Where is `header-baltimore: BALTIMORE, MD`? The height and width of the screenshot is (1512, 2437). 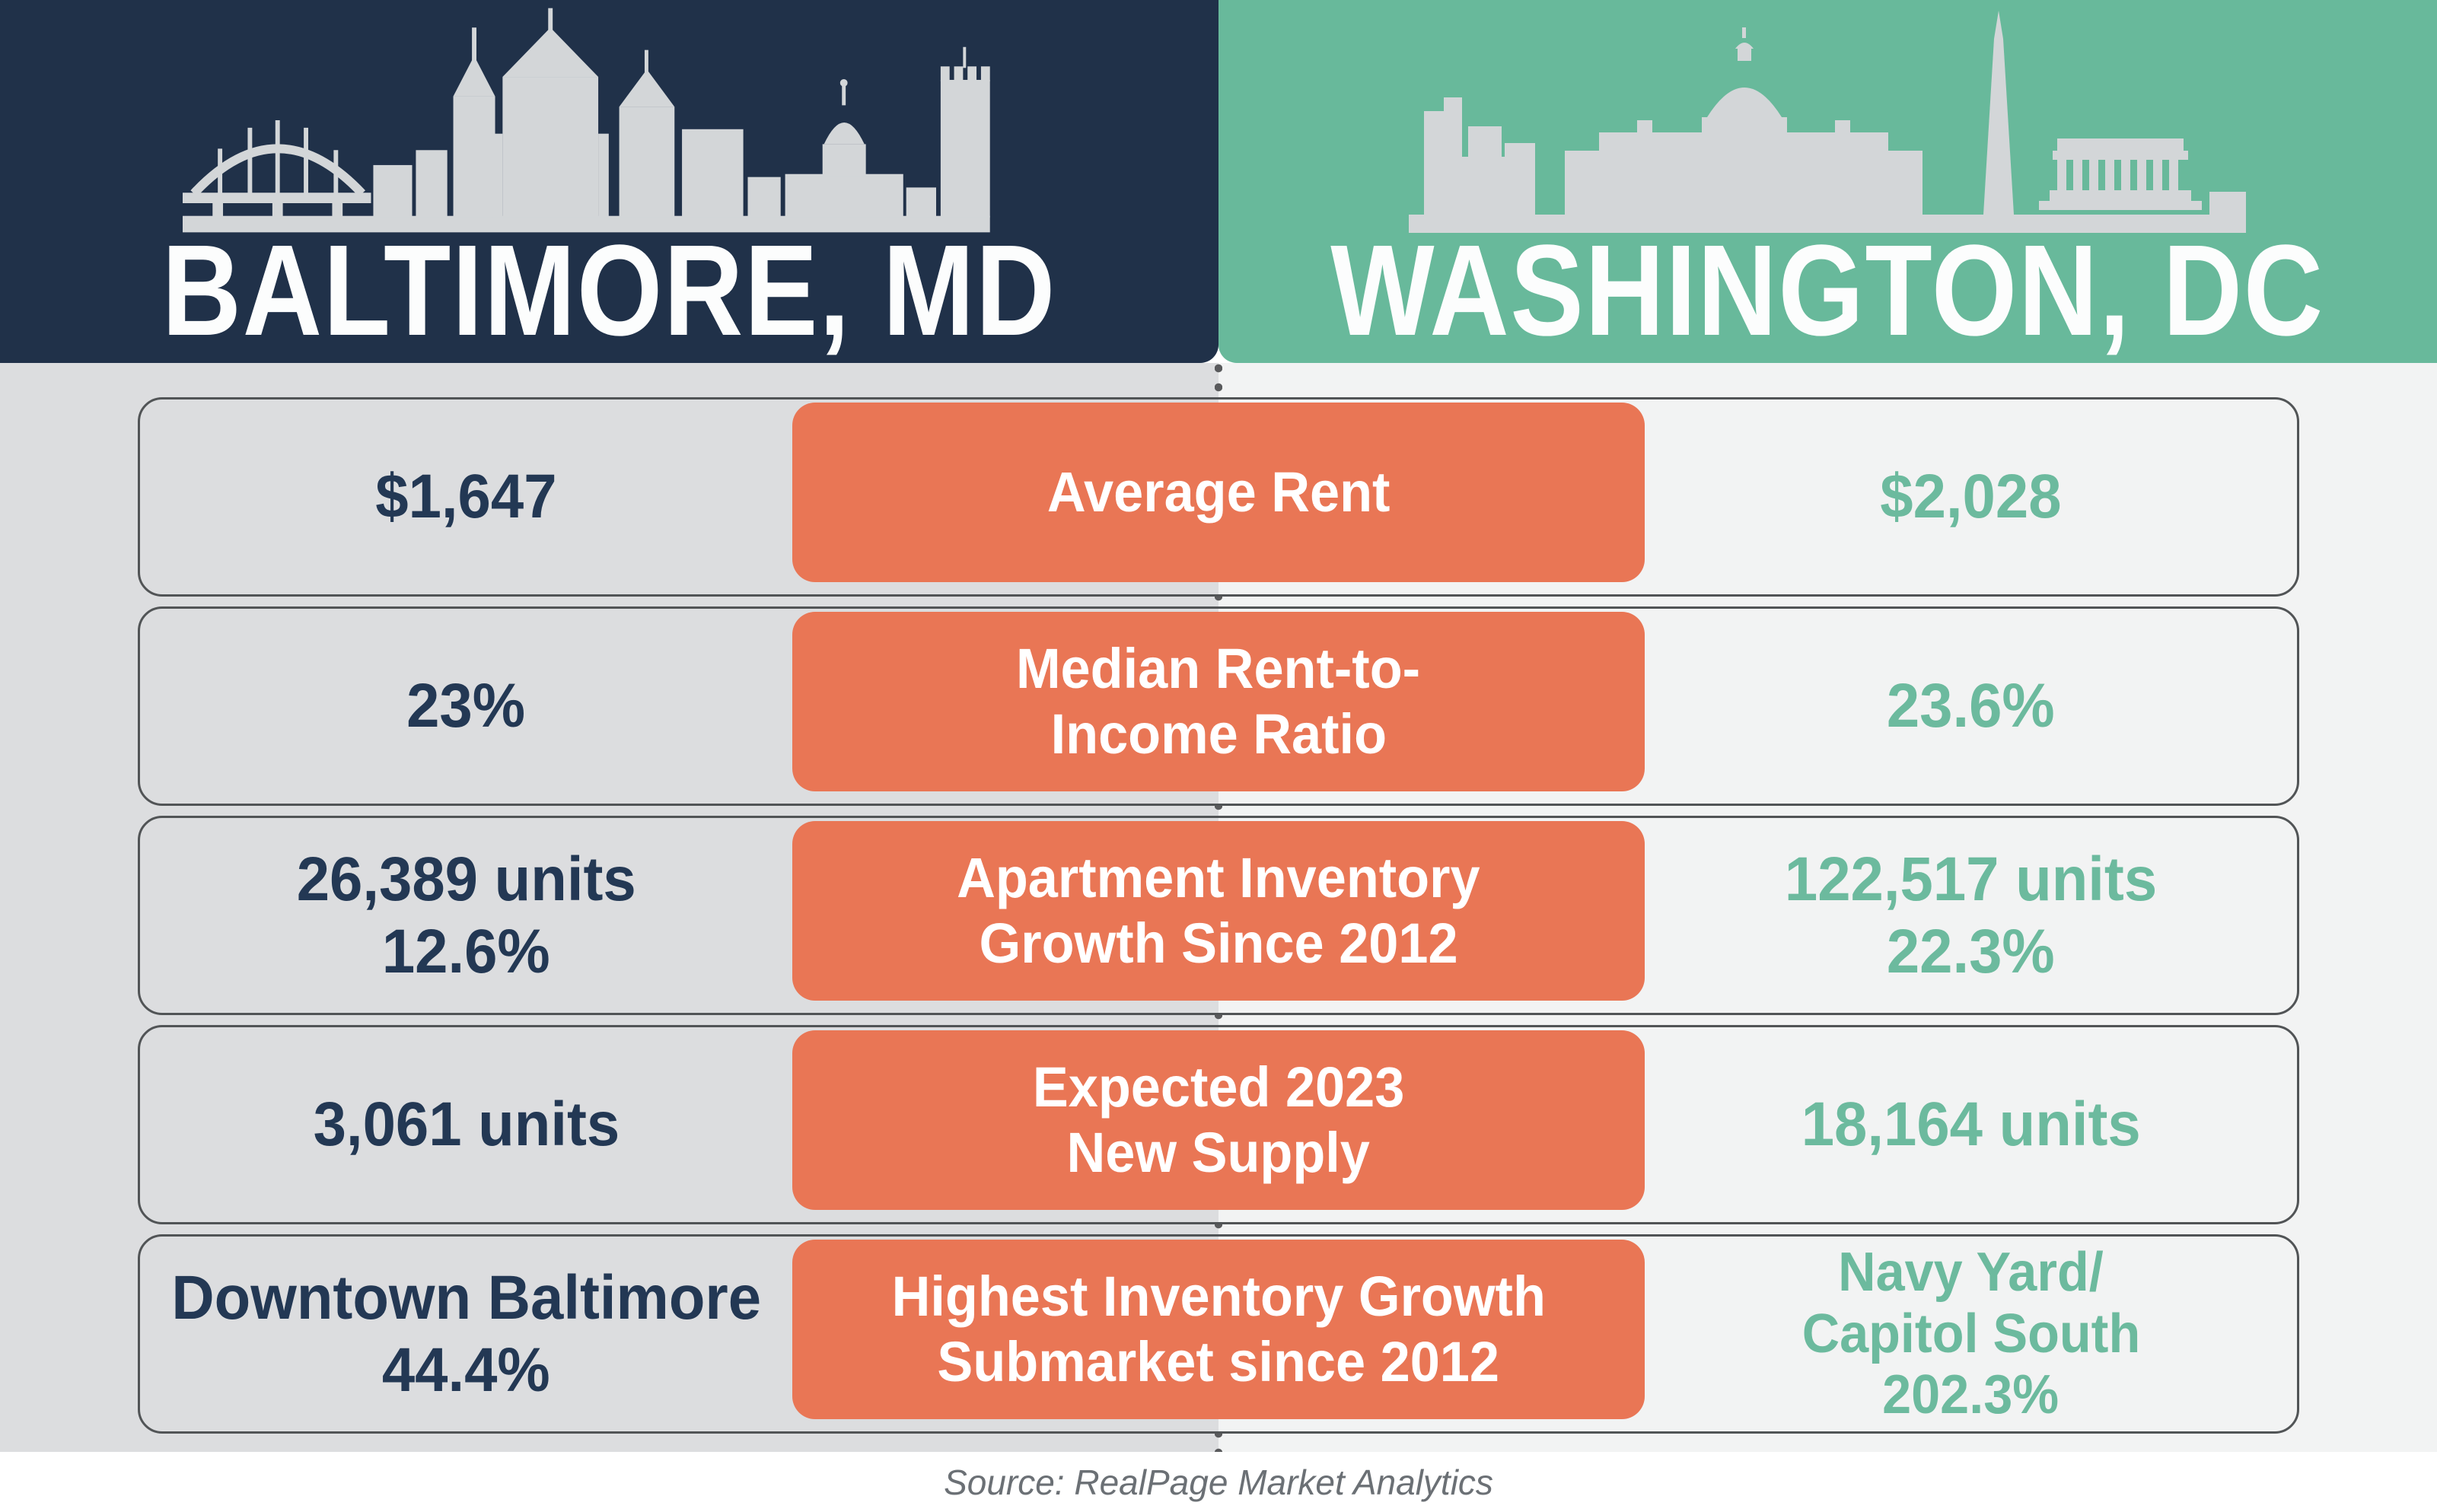
header-baltimore: BALTIMORE, MD is located at coordinates (609, 181).